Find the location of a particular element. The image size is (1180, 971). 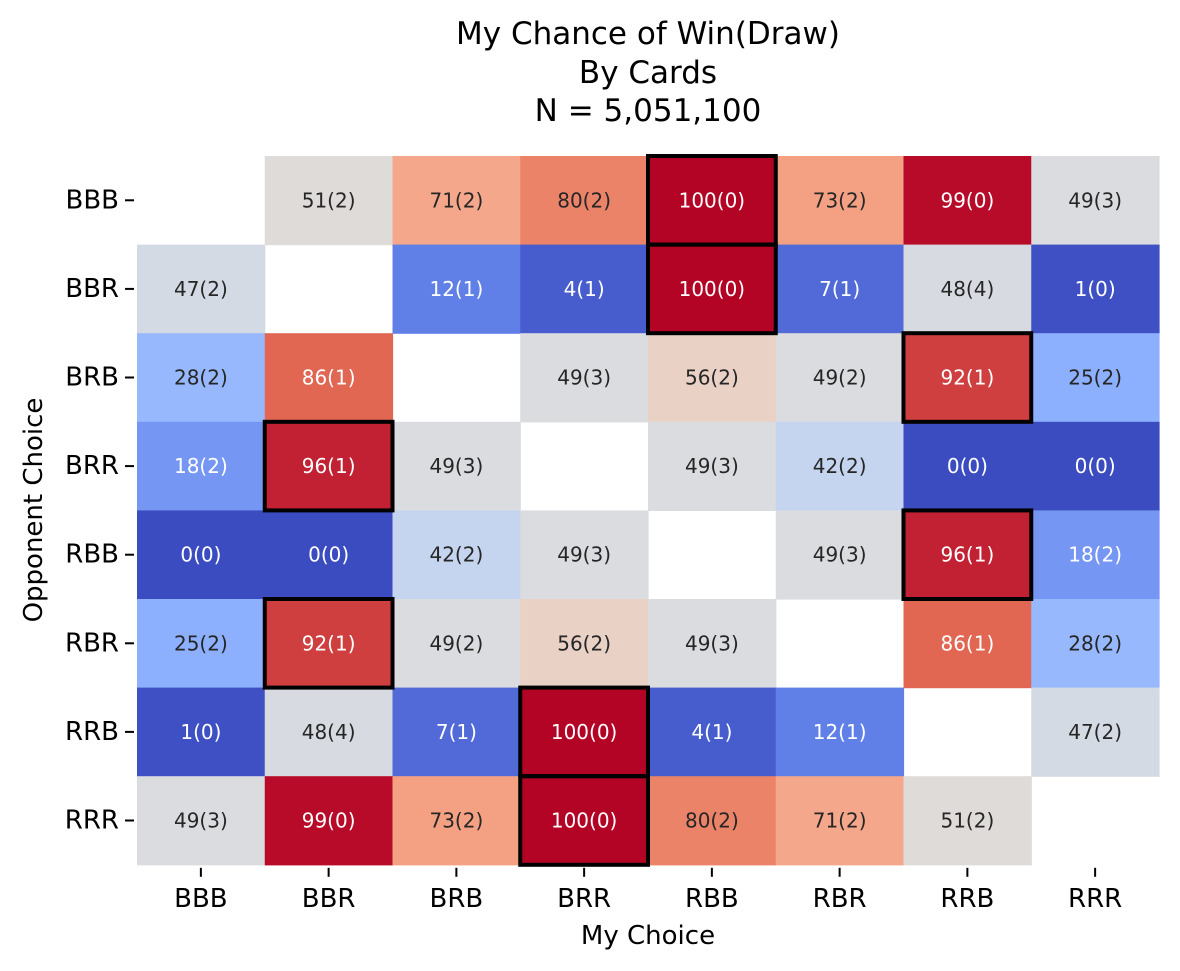

cell-BRB-BRR is located at coordinates (584, 378).